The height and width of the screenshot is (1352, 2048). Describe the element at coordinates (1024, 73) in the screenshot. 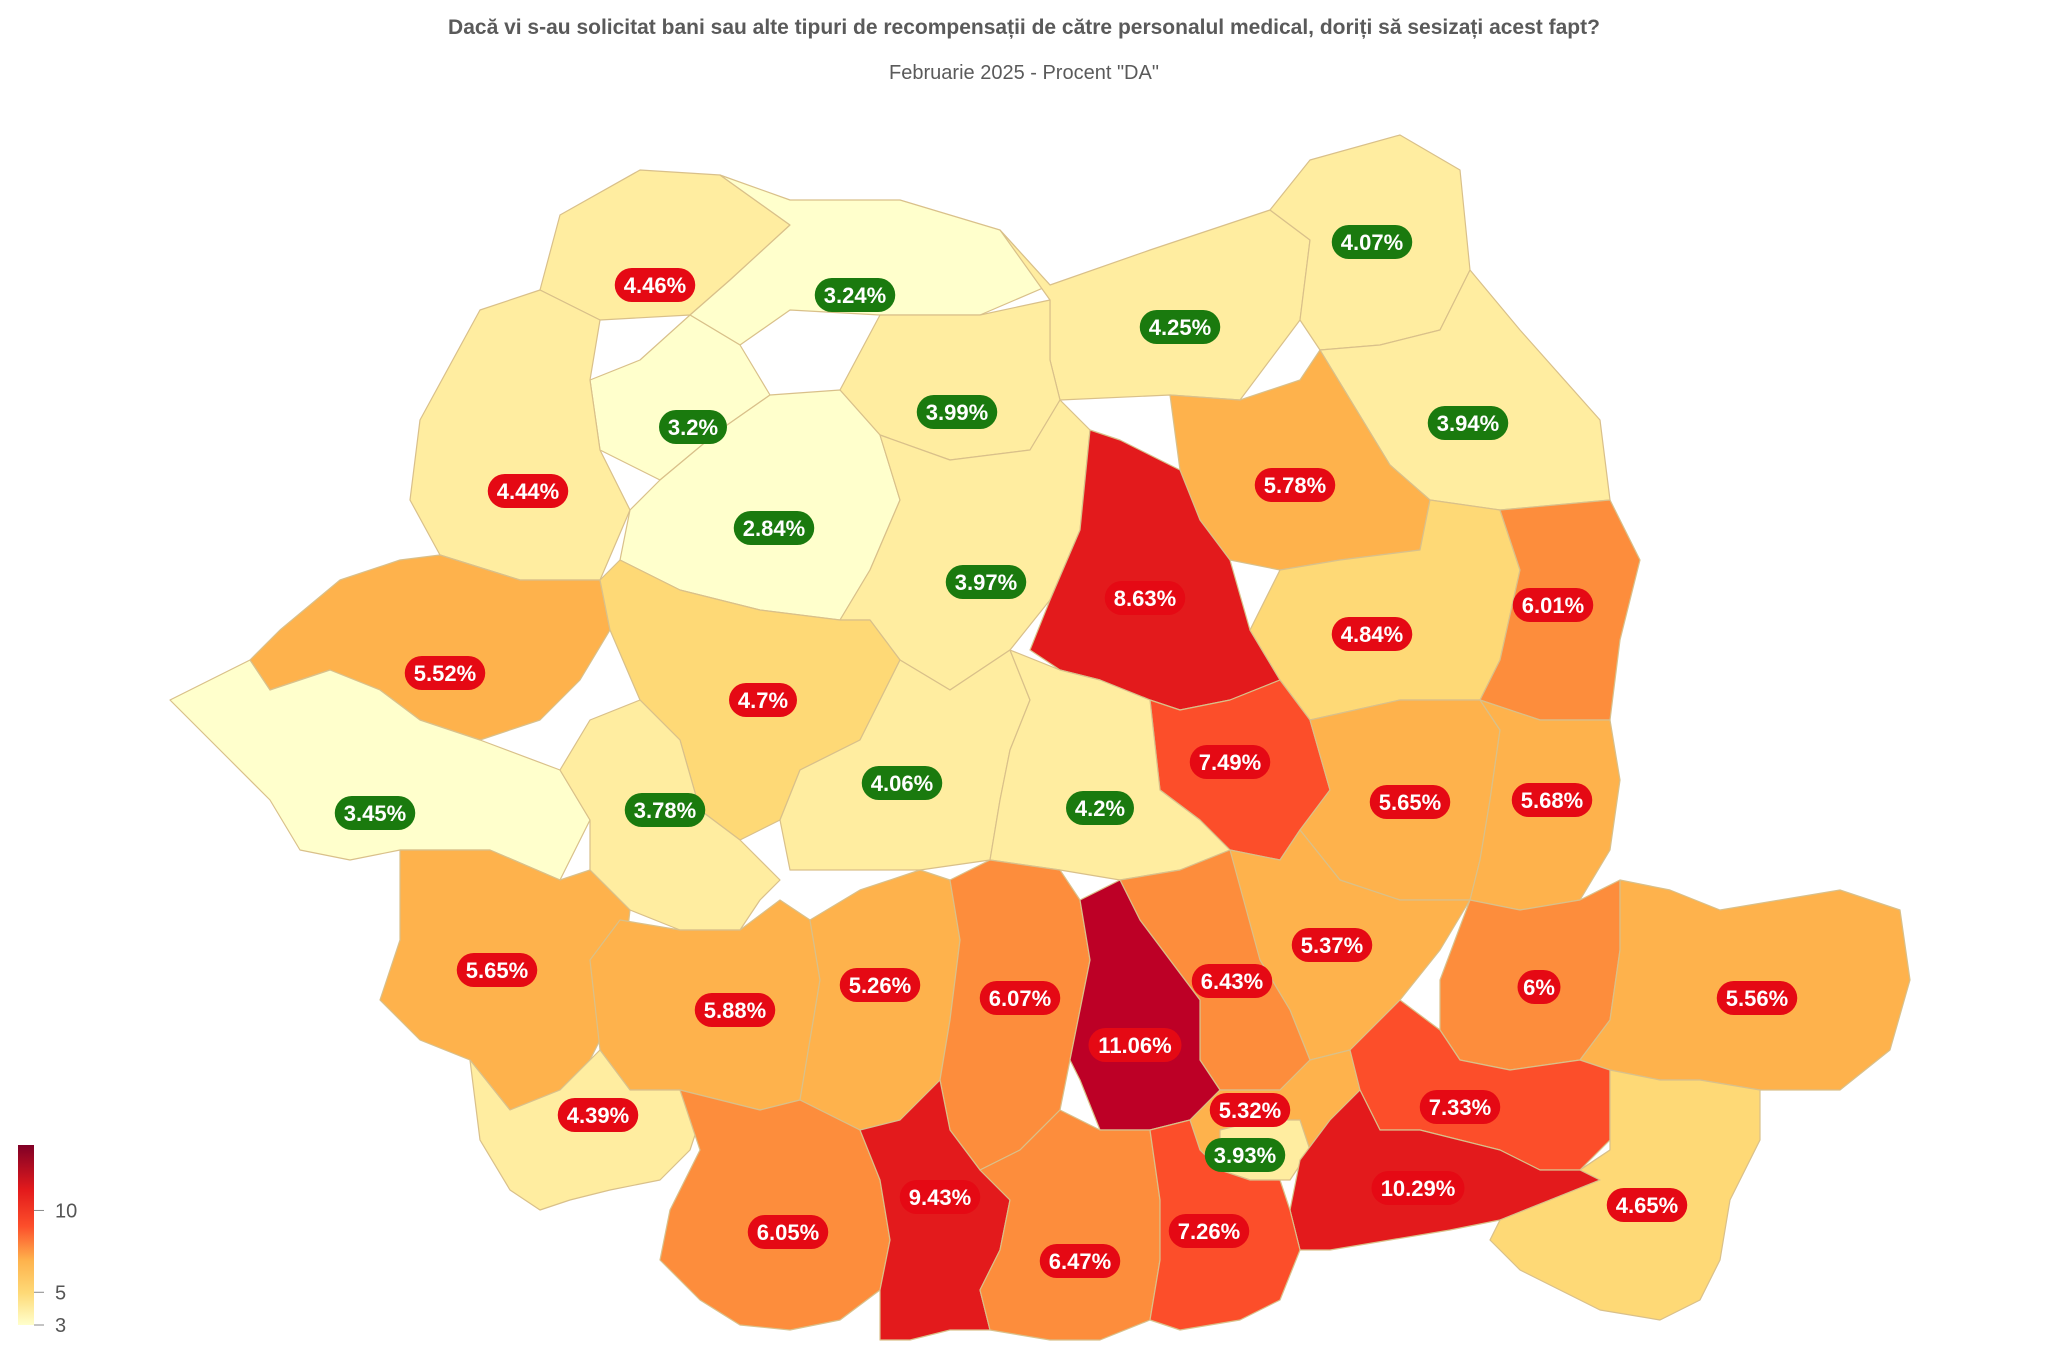

I see `map-subtitle: Februarie 2025 - Procent "DA"` at that location.